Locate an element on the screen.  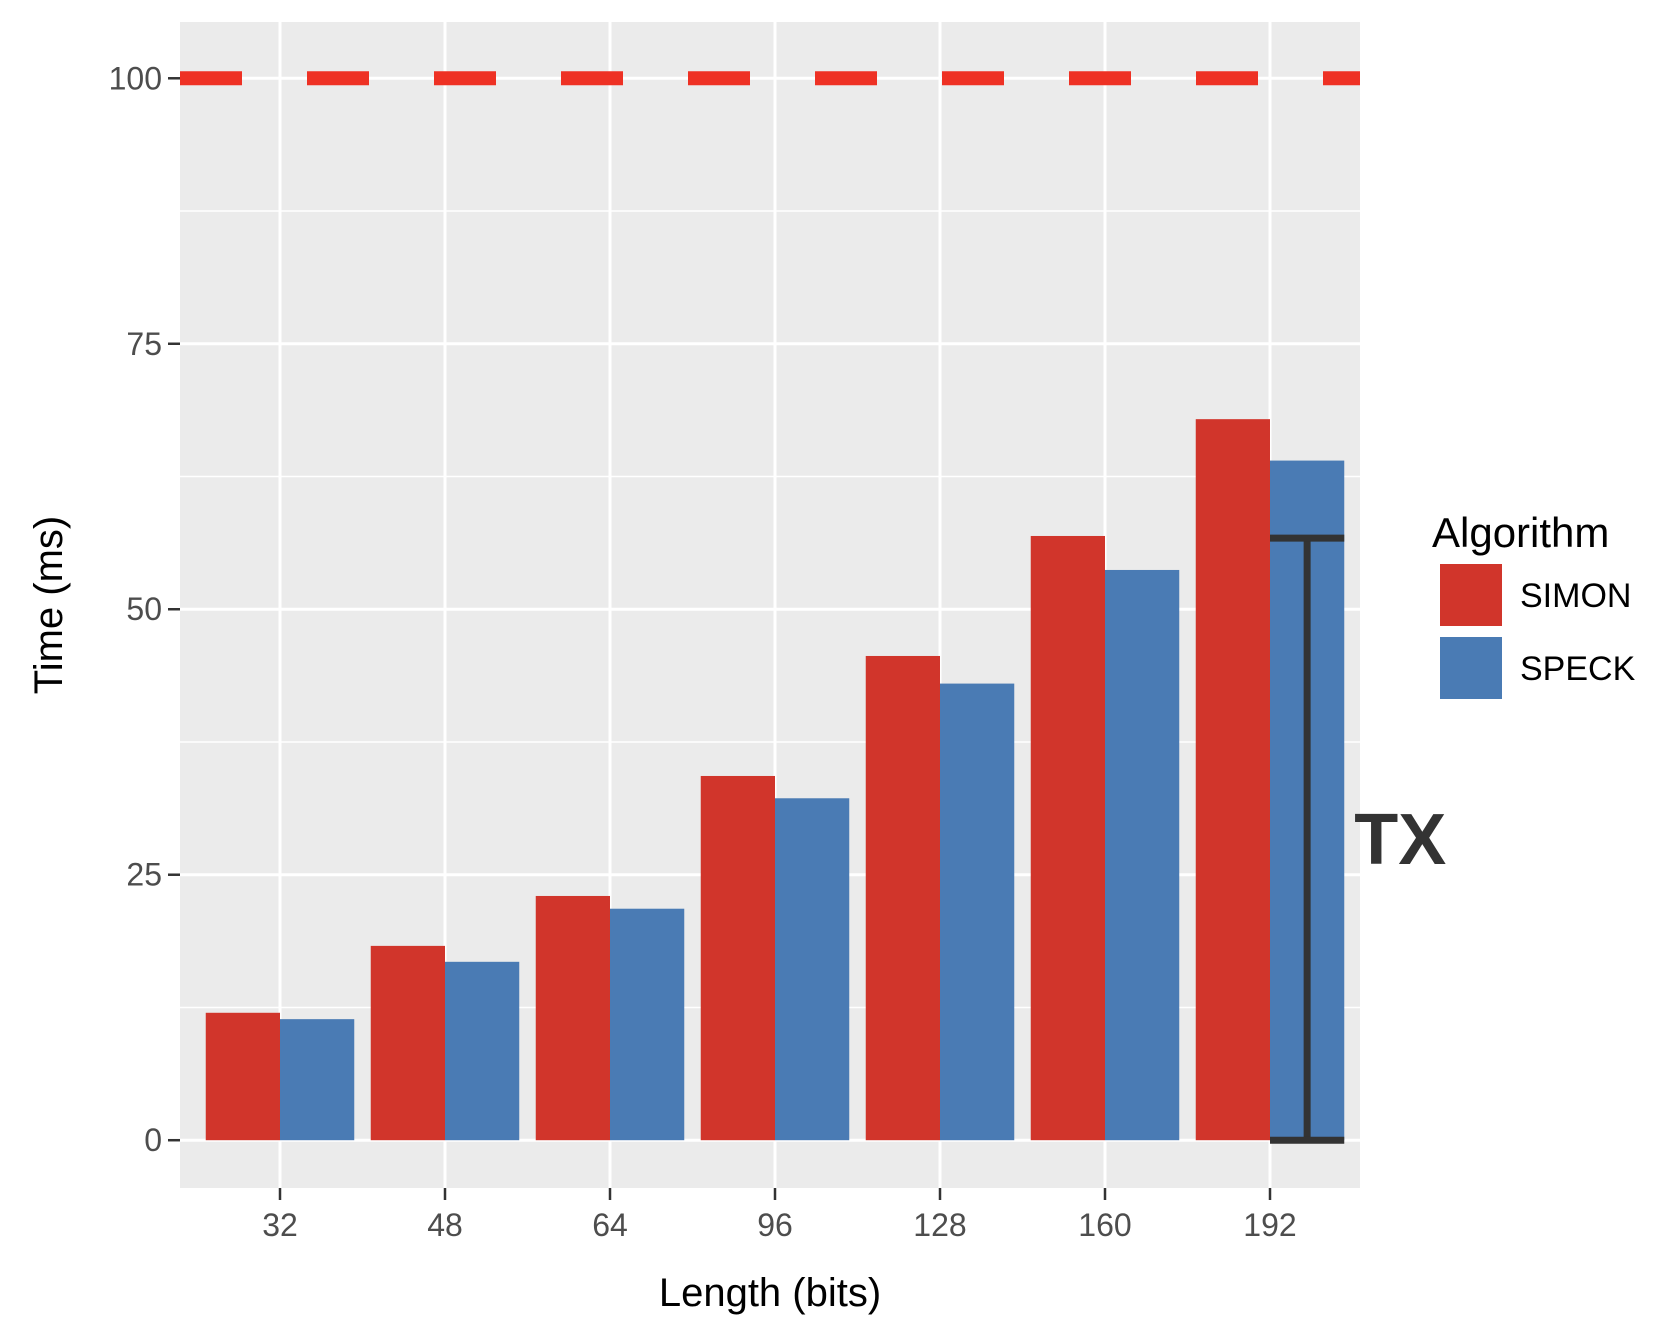
x-tick-label: 32 is located at coordinates (280, 1225).